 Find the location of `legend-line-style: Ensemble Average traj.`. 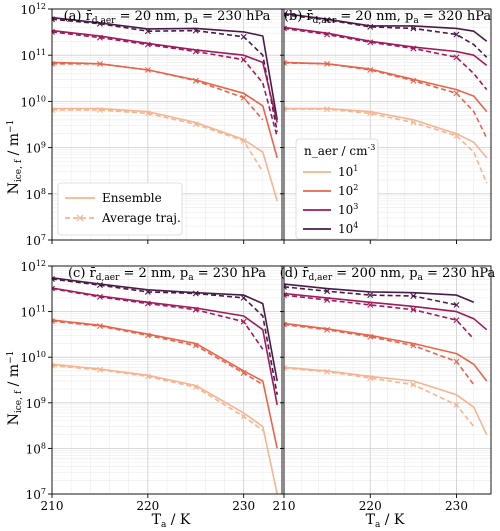

legend-line-style: Ensemble Average traj. is located at coordinates (120, 209).